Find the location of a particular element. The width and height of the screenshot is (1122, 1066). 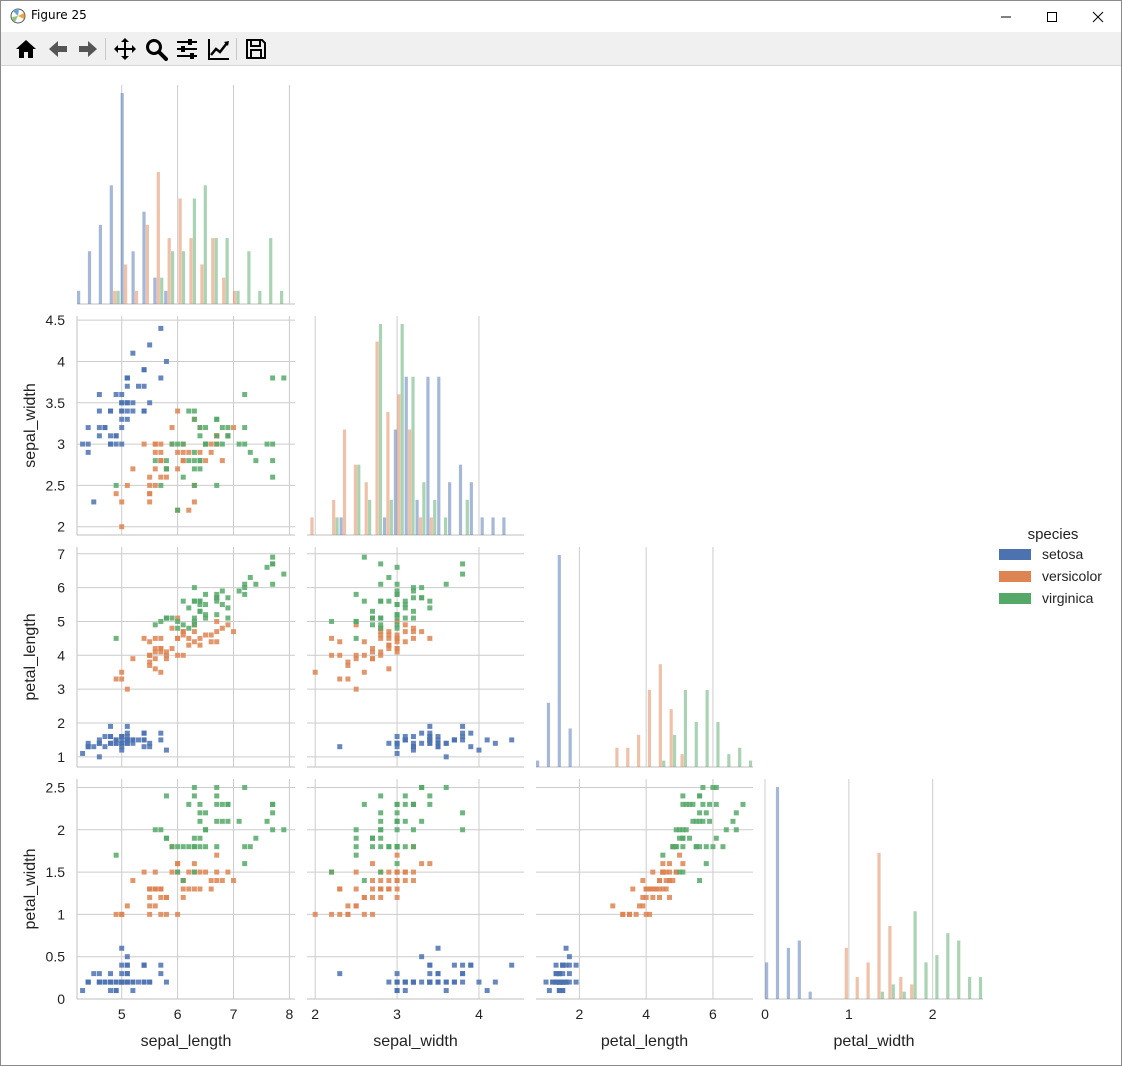

save-button is located at coordinates (256, 49).